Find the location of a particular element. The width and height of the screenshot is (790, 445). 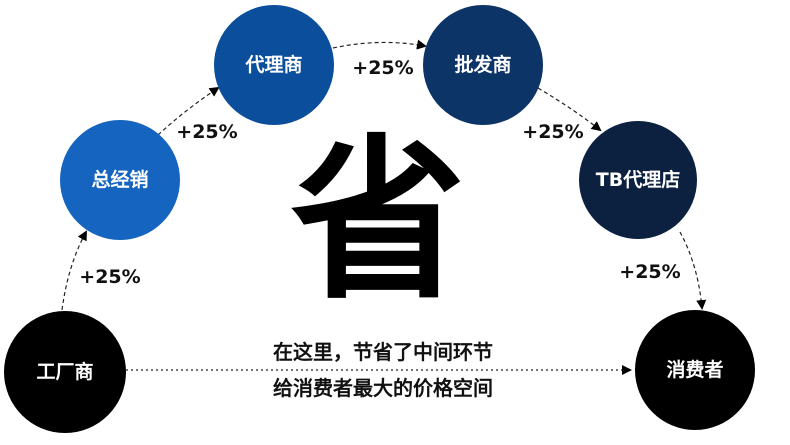

node-label: 总经销 is located at coordinates (119, 179).